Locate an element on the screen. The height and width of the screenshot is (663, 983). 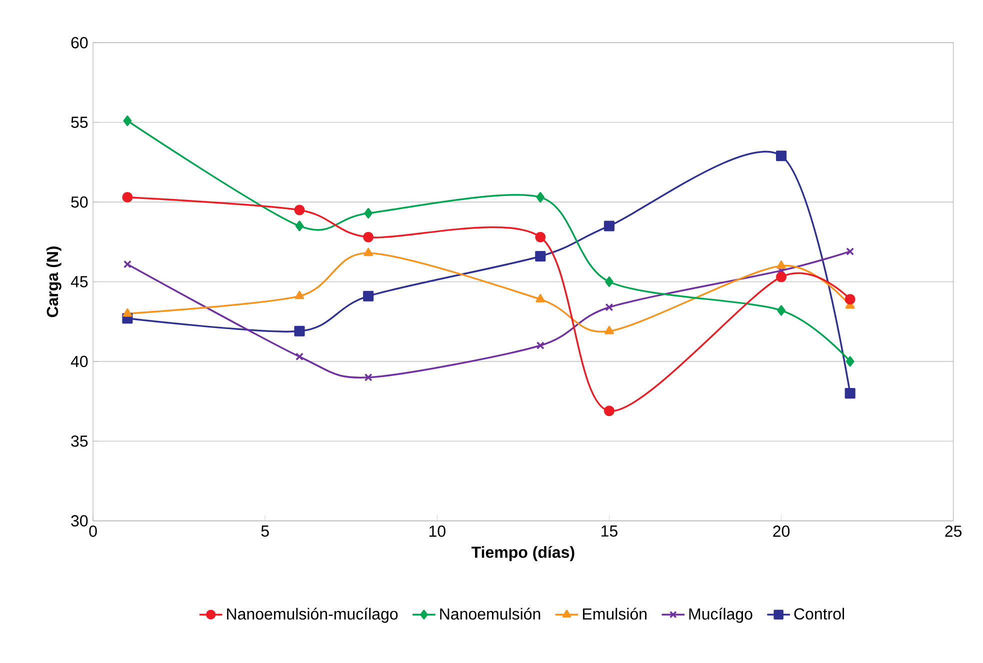
y-tick-label: 60 is located at coordinates (79, 42).